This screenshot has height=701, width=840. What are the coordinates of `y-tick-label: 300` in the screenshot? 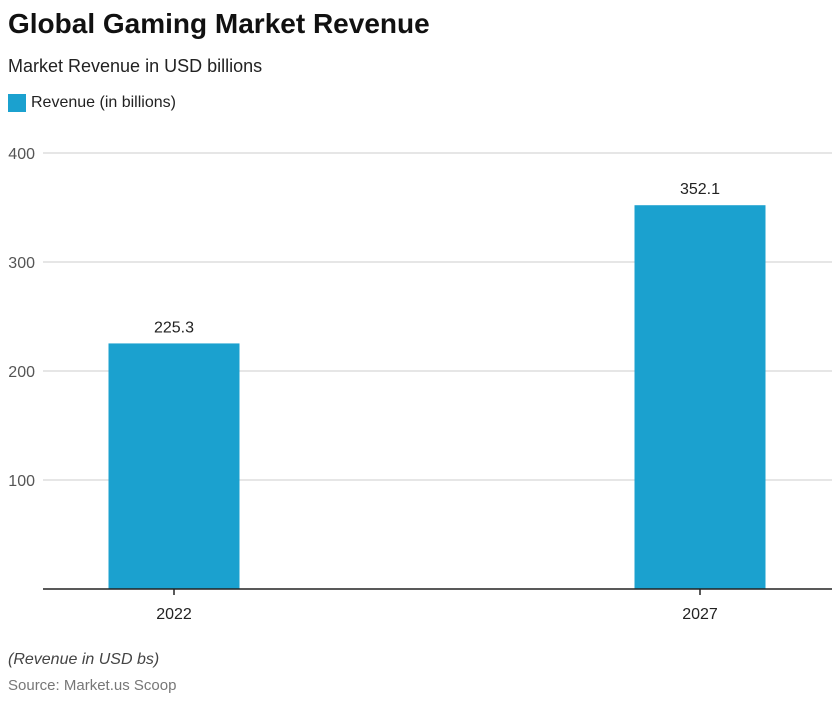 It's located at (21, 263).